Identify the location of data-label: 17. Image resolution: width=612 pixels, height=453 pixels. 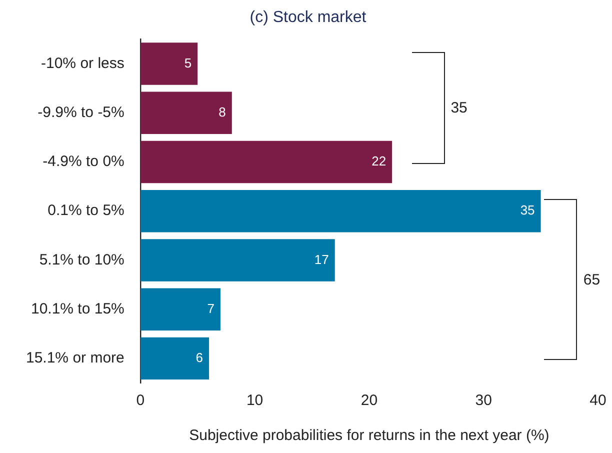
(321, 259).